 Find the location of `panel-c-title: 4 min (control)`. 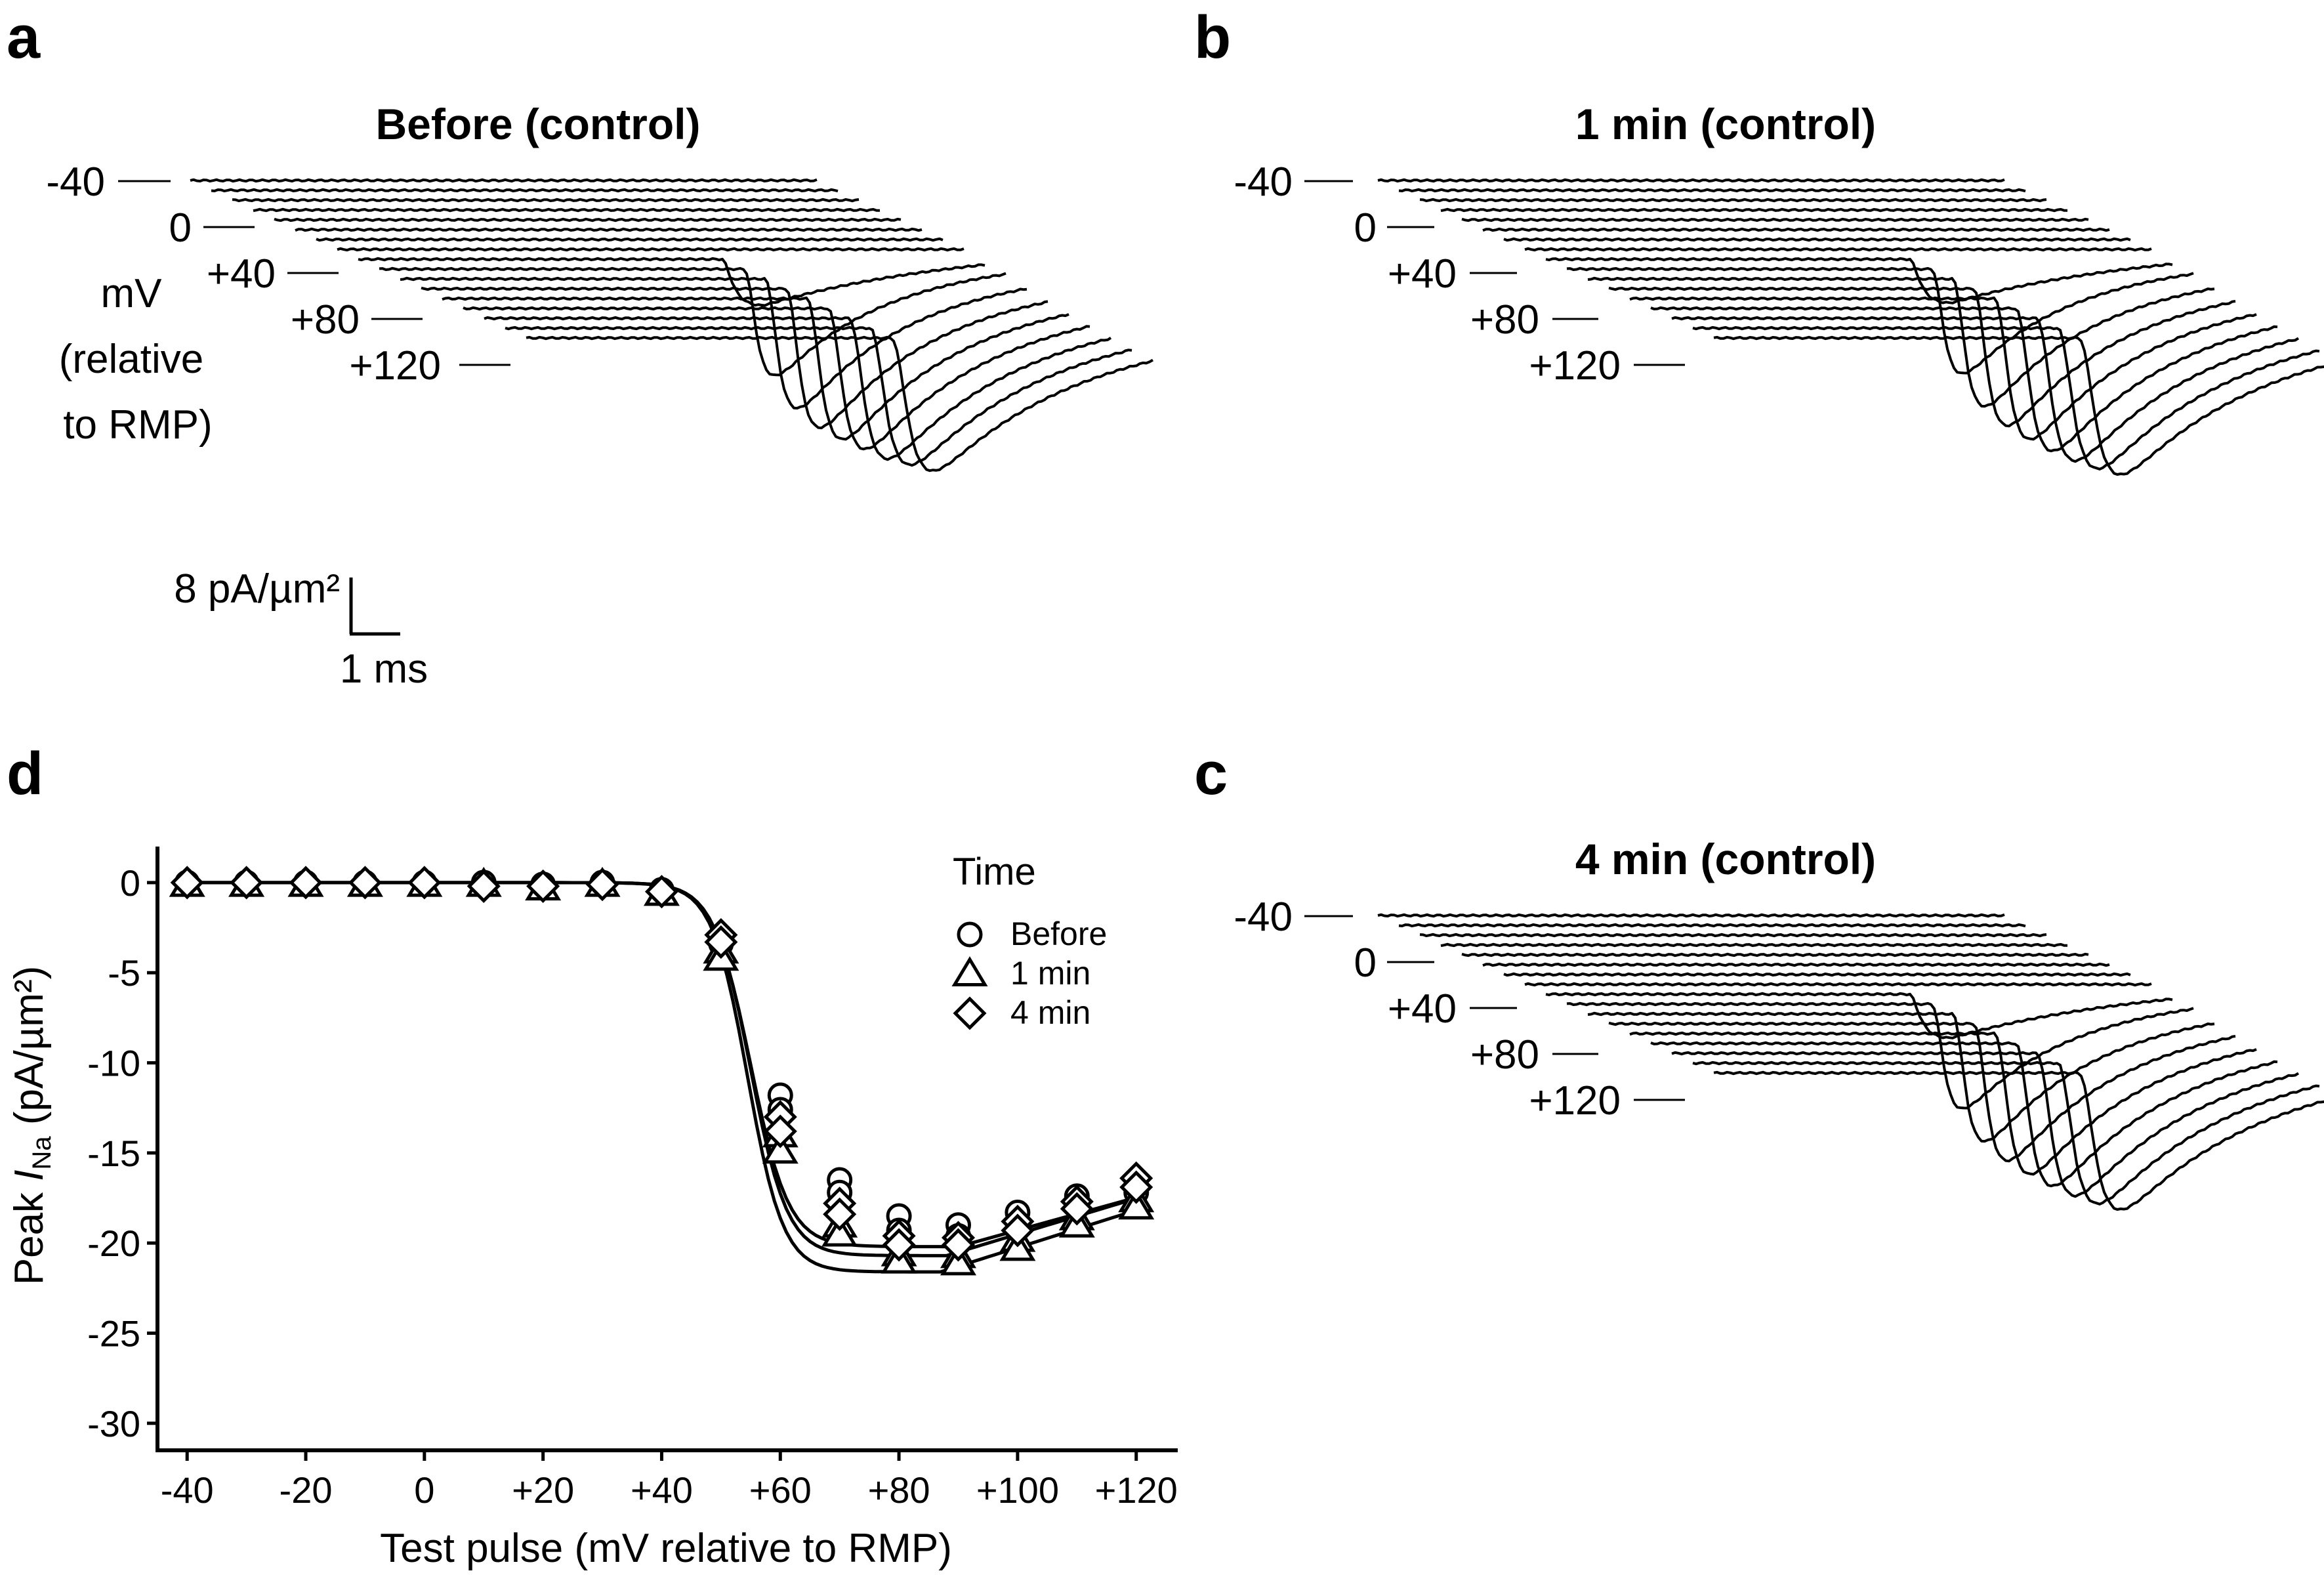

panel-c-title: 4 min (control) is located at coordinates (1726, 859).